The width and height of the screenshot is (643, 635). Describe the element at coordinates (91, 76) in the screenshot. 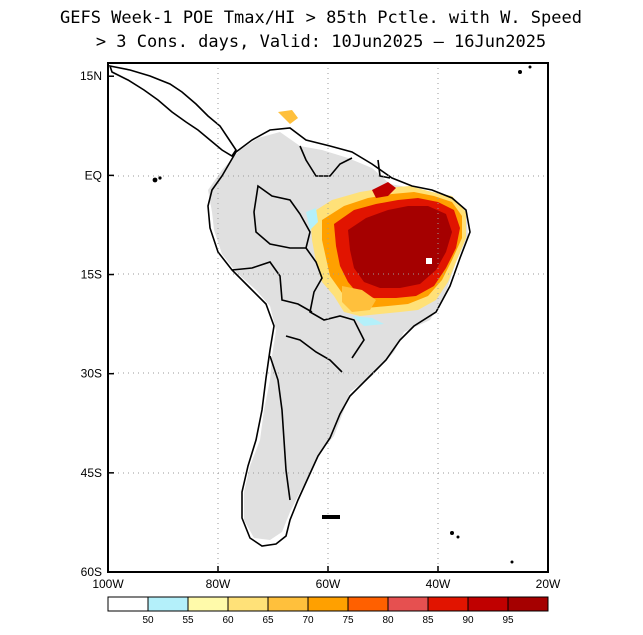

I see `lat-tick-label: 15N` at that location.